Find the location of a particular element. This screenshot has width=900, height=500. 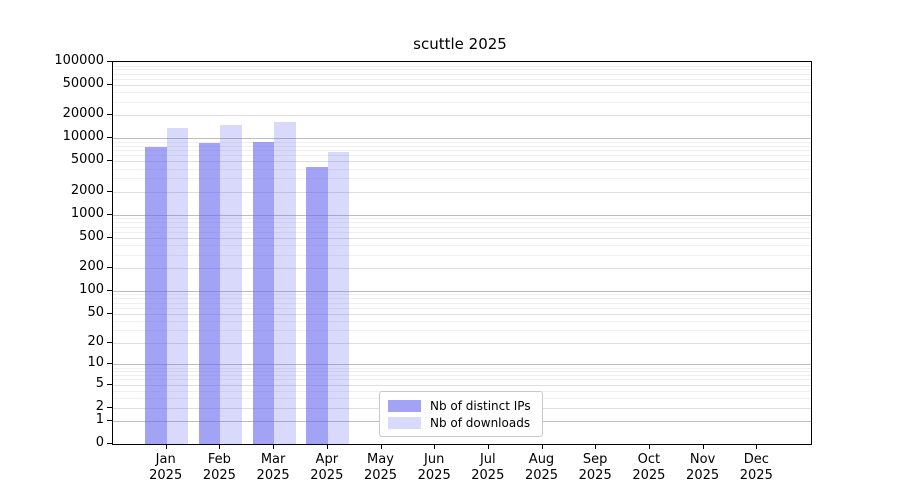

y-axis-tick-label: 1 is located at coordinates (99, 419).